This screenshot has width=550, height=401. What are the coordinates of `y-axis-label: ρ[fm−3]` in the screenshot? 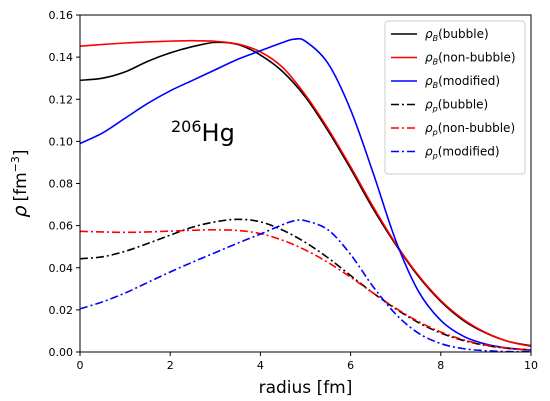 It's located at (20, 183).